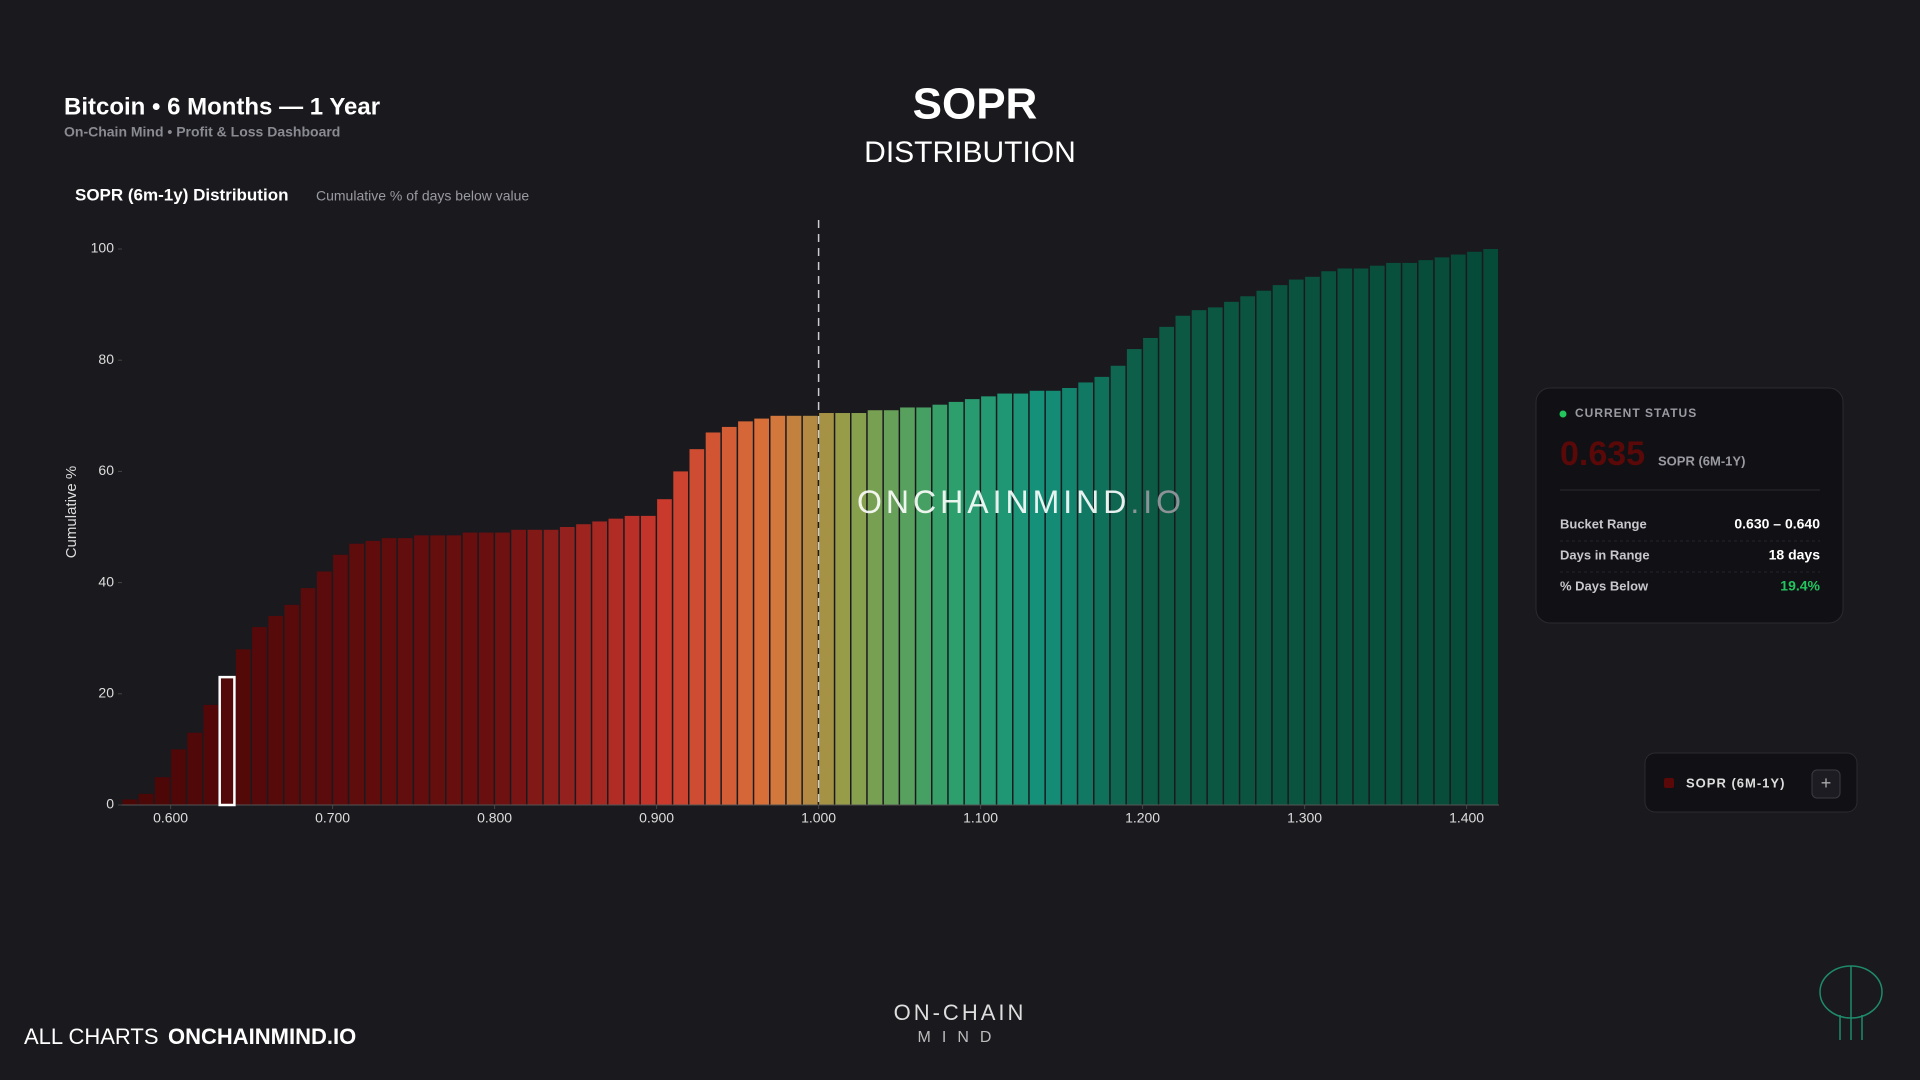  What do you see at coordinates (975, 104) in the screenshot?
I see `main-title: SOPR` at bounding box center [975, 104].